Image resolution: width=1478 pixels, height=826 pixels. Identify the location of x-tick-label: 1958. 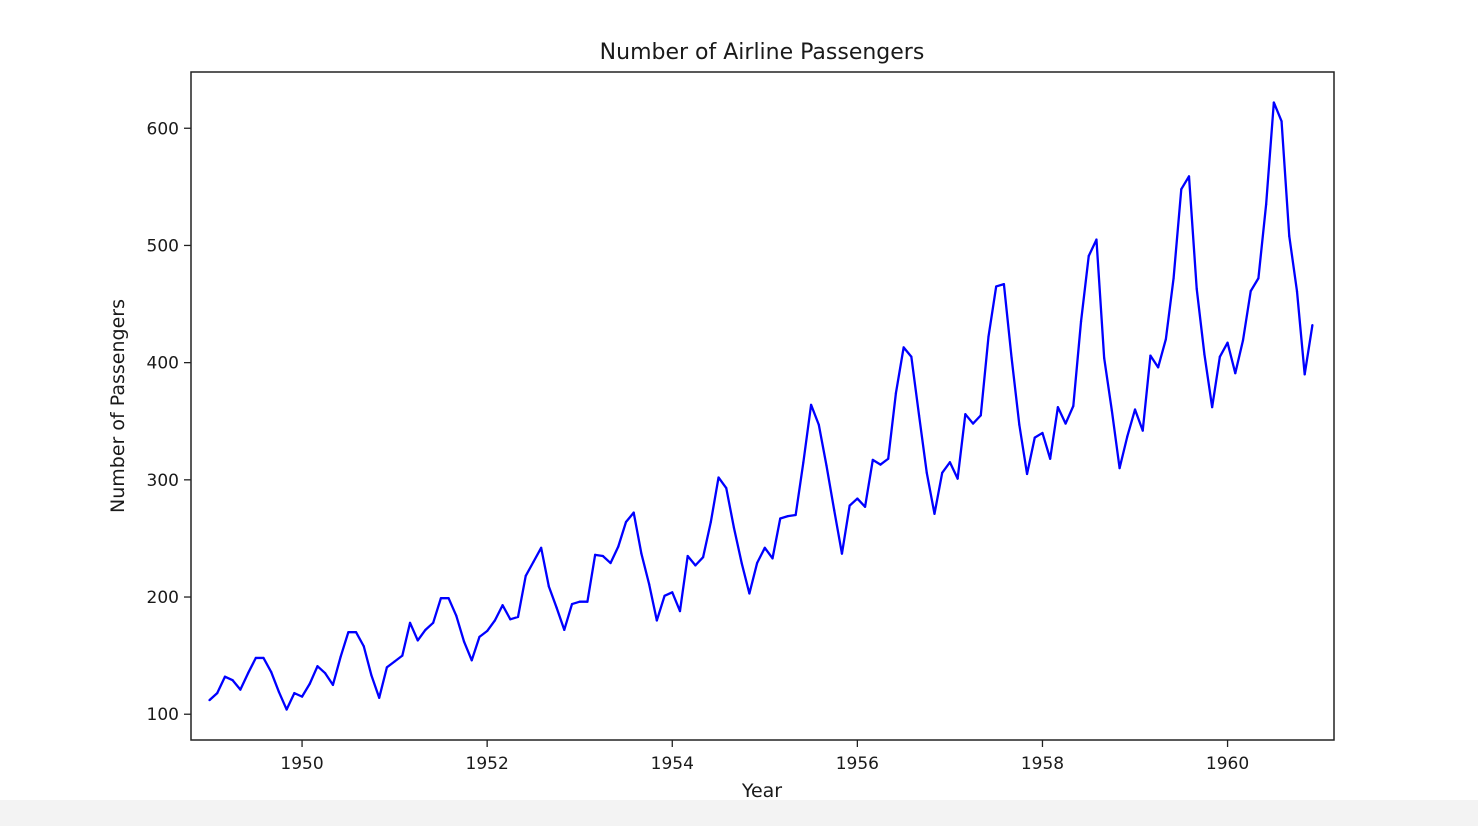
(1042, 764).